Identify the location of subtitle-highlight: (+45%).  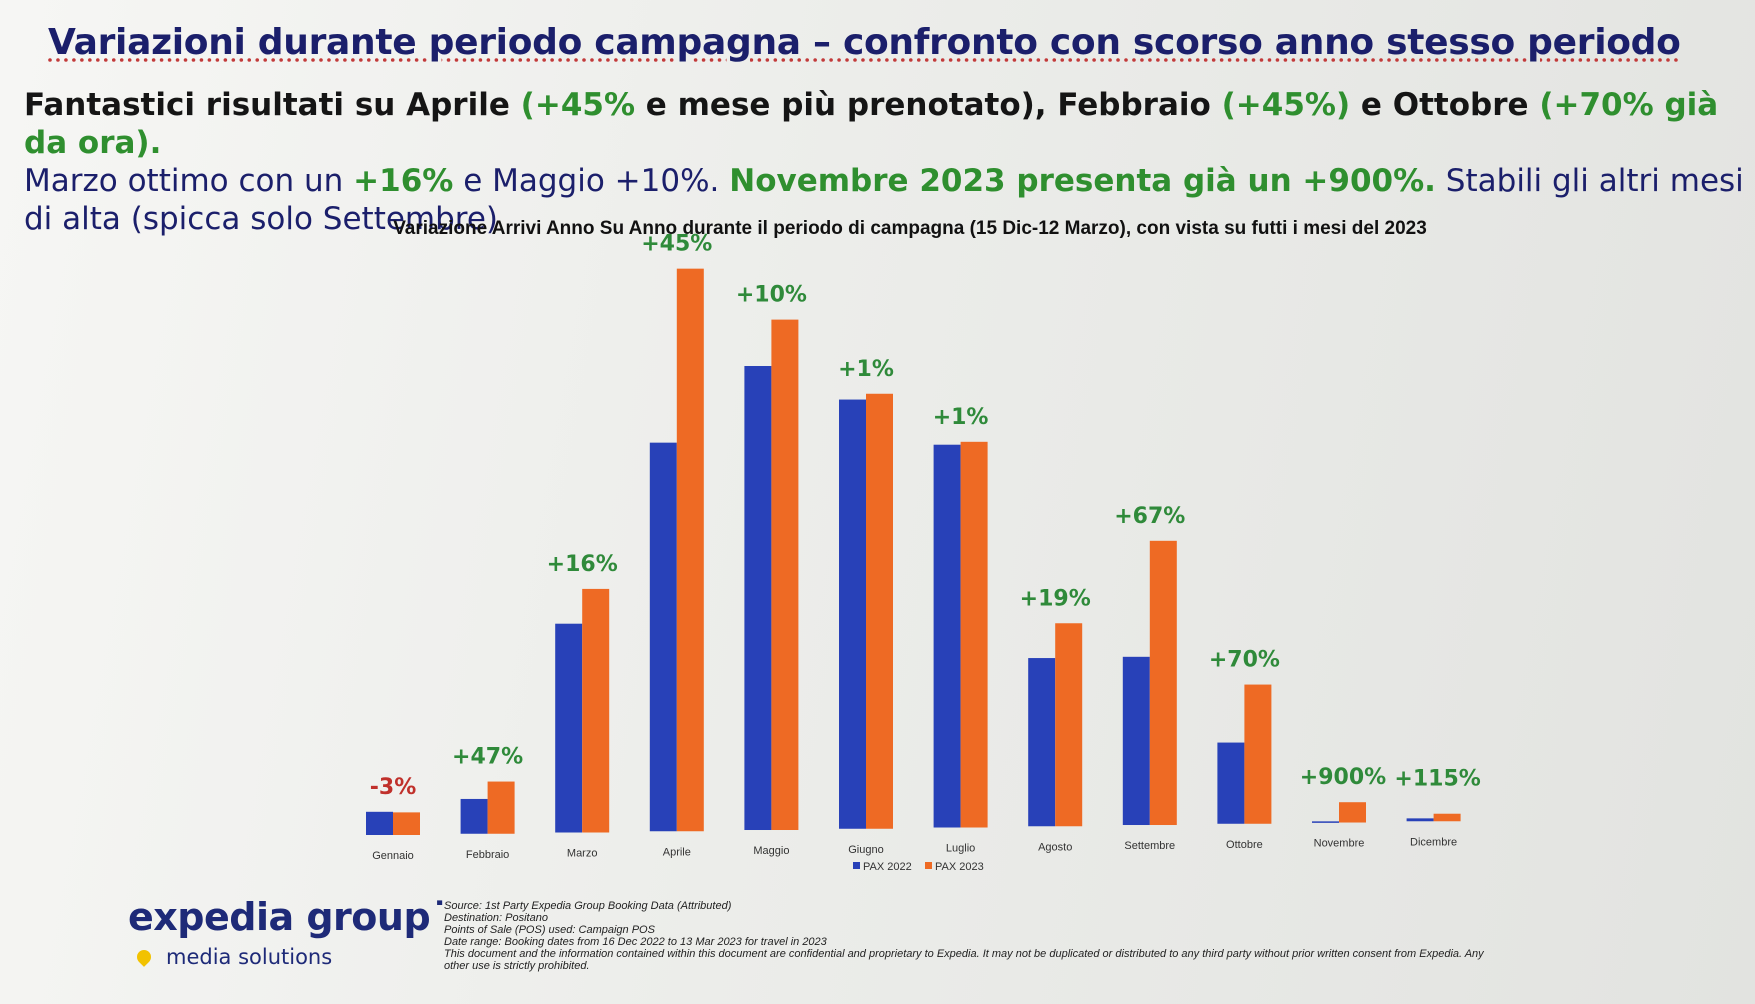
(1286, 105).